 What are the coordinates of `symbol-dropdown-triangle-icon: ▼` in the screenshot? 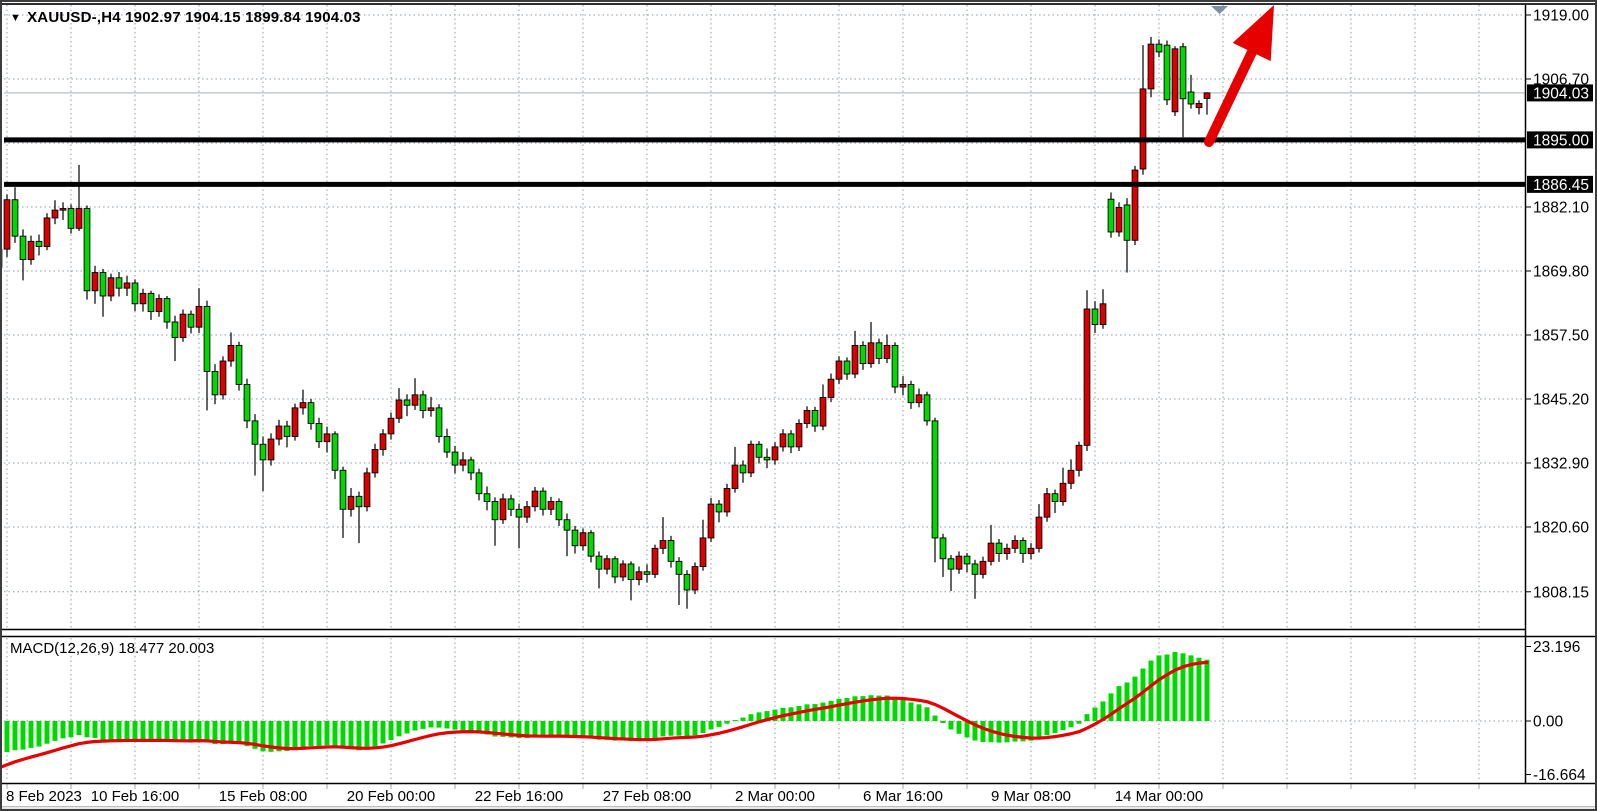 It's located at (16, 18).